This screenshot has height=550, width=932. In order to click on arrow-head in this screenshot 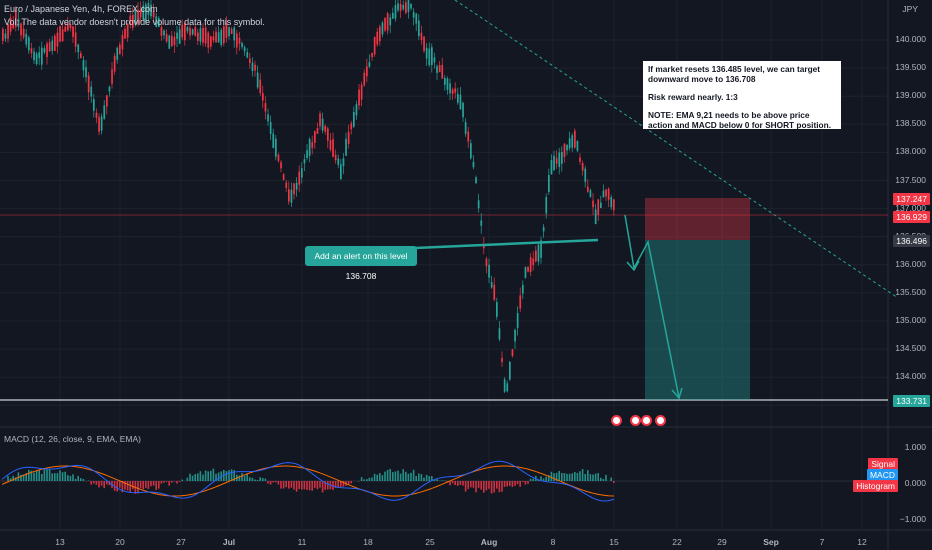, I will do `click(677, 393)`.